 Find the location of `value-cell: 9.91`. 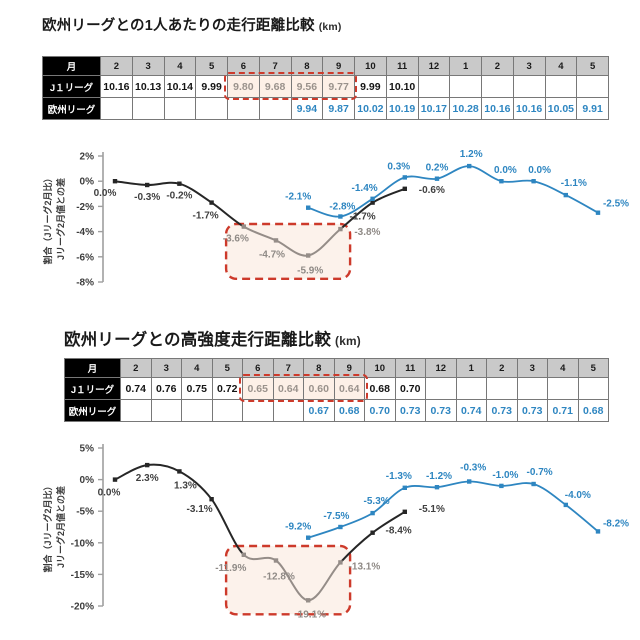

value-cell: 9.91 is located at coordinates (592, 108).